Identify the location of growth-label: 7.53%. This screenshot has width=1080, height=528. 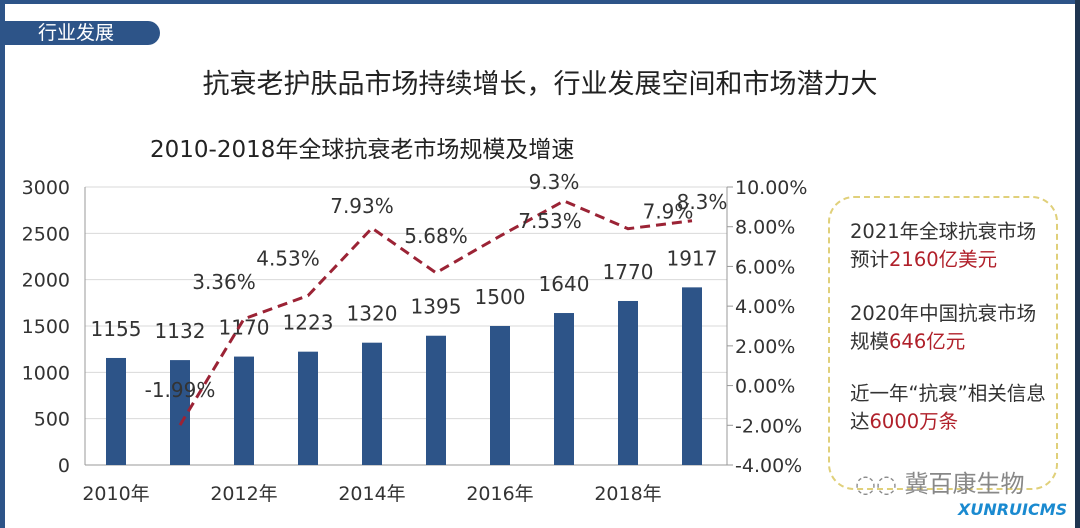
(550, 221).